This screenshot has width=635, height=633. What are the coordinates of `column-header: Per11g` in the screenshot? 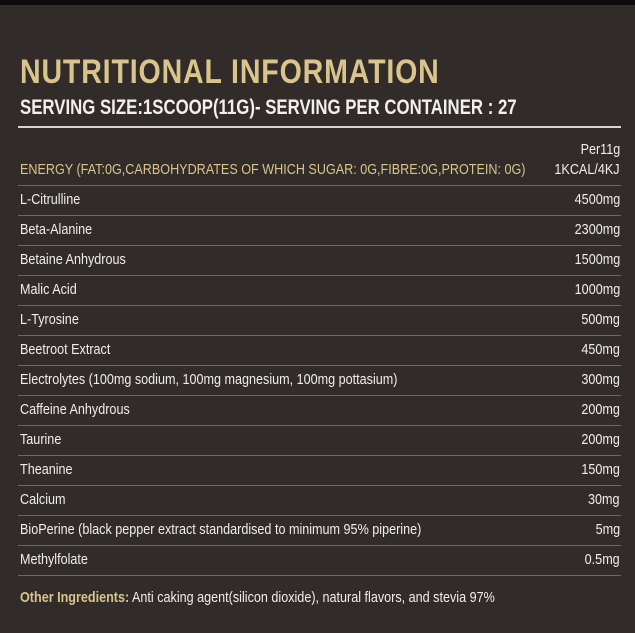 It's located at (600, 149).